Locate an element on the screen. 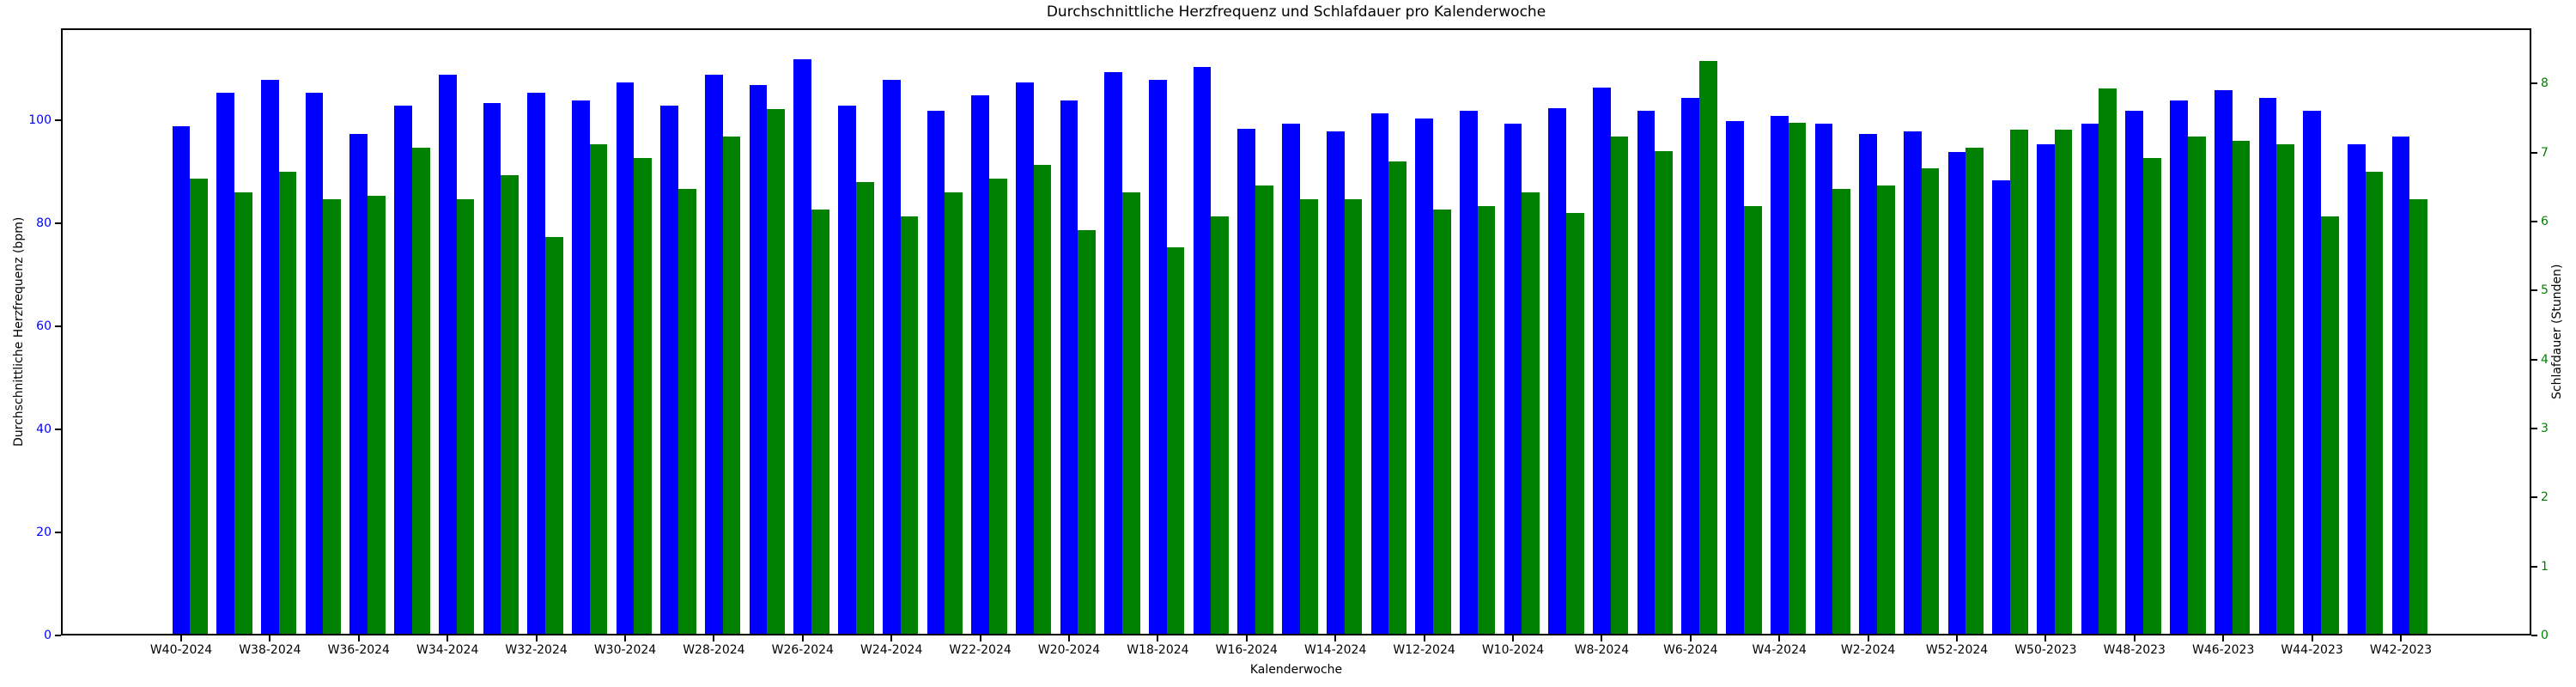  x-tick-label: W10-2024 is located at coordinates (1513, 650).